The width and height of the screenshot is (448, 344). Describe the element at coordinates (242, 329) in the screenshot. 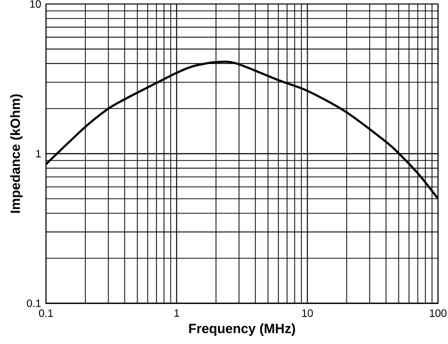

I see `x-axis-title: Frequency (MHz)` at that location.